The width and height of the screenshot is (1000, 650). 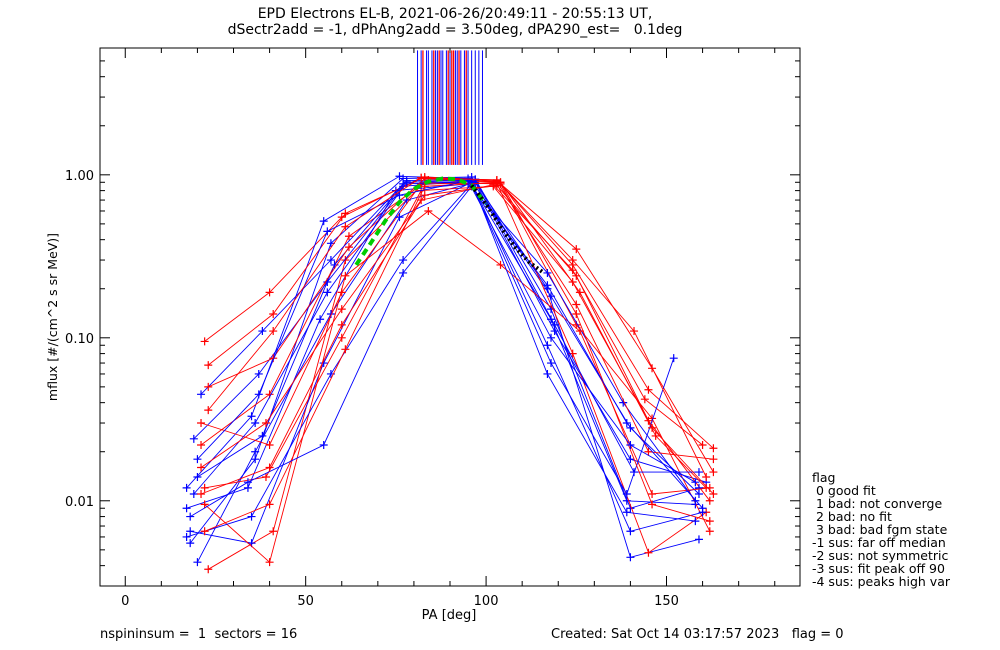 I want to click on legend-heading: flag, so click(x=824, y=477).